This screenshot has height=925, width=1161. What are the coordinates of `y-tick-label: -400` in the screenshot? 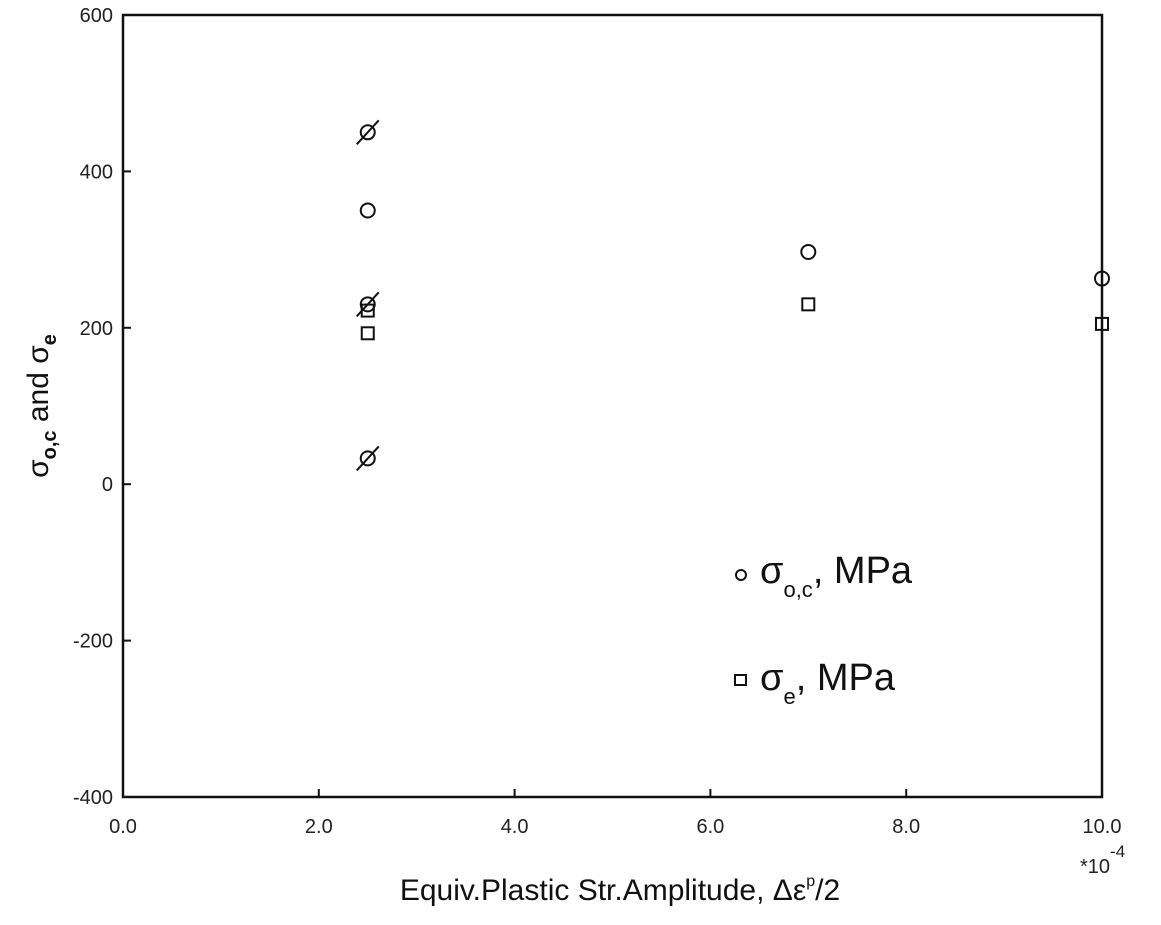 It's located at (93, 798).